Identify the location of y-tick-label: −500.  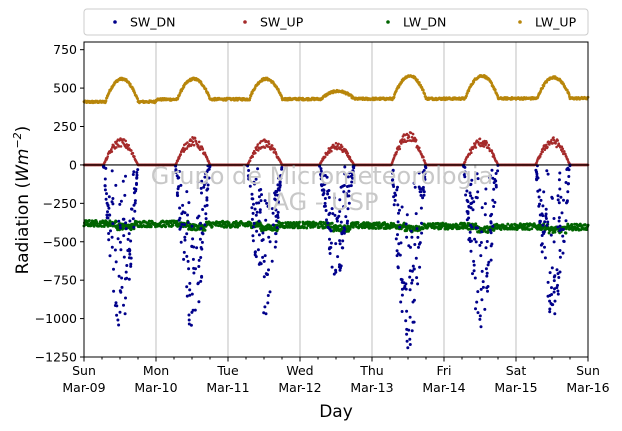
(60, 241).